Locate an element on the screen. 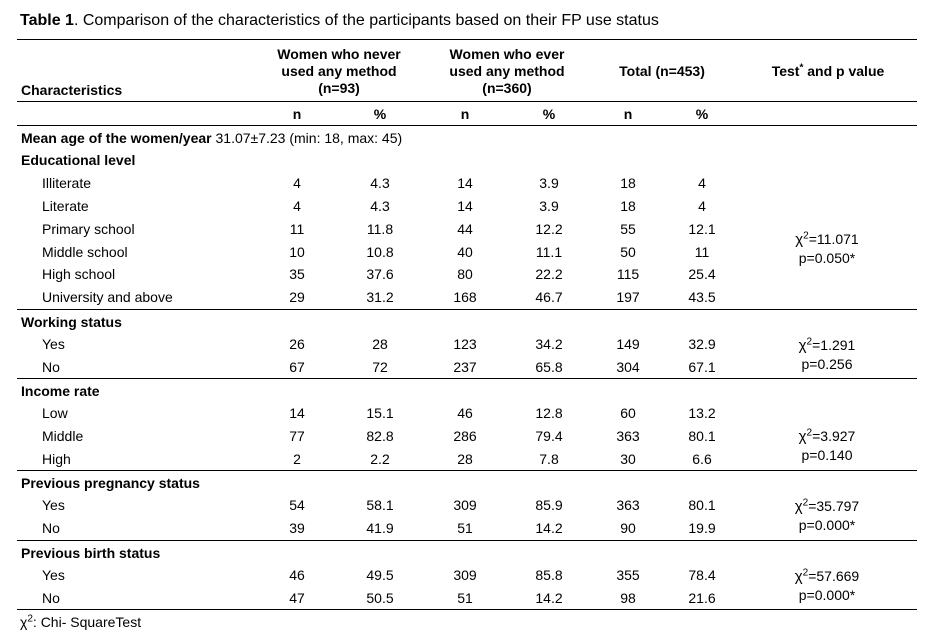 Image resolution: width=935 pixels, height=641 pixels. table-cell-p1: 2.2 is located at coordinates (380, 459).